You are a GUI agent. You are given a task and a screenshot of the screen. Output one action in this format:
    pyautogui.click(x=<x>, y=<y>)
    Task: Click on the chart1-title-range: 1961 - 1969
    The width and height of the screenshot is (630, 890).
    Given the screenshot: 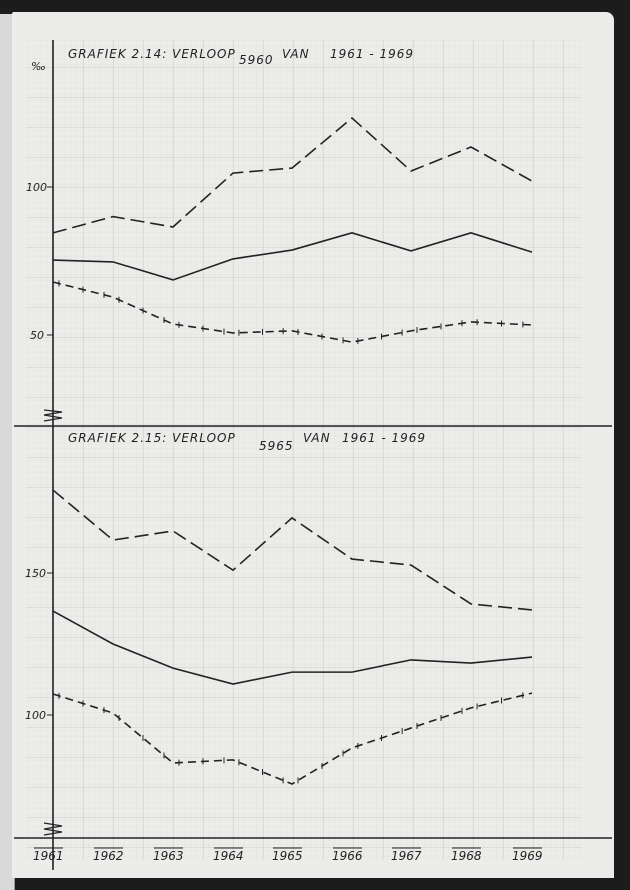 What is the action you would take?
    pyautogui.click(x=372, y=54)
    